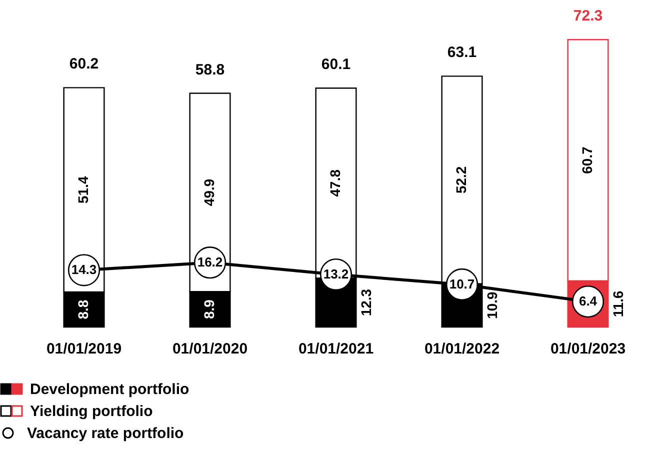 The width and height of the screenshot is (651, 459). Describe the element at coordinates (462, 284) in the screenshot. I see `data-label: 10.7` at that location.